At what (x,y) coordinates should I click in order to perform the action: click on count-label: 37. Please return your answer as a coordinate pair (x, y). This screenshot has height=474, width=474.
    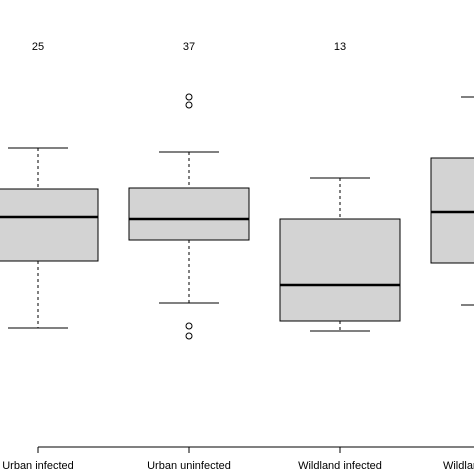
    Looking at the image, I should click on (189, 47).